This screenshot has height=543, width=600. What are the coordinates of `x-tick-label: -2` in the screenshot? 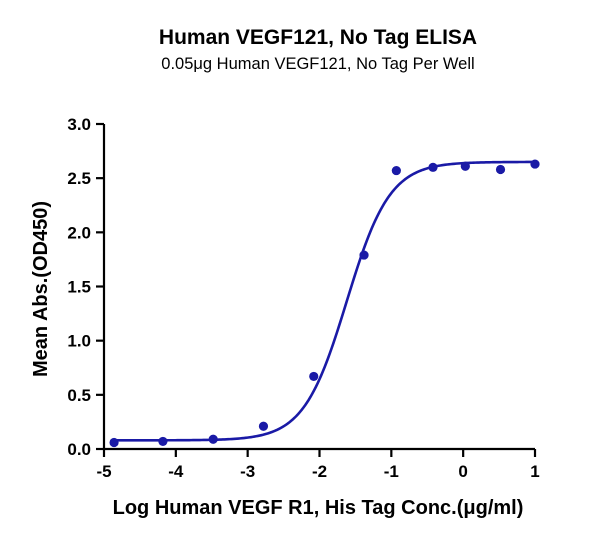 It's located at (319, 471).